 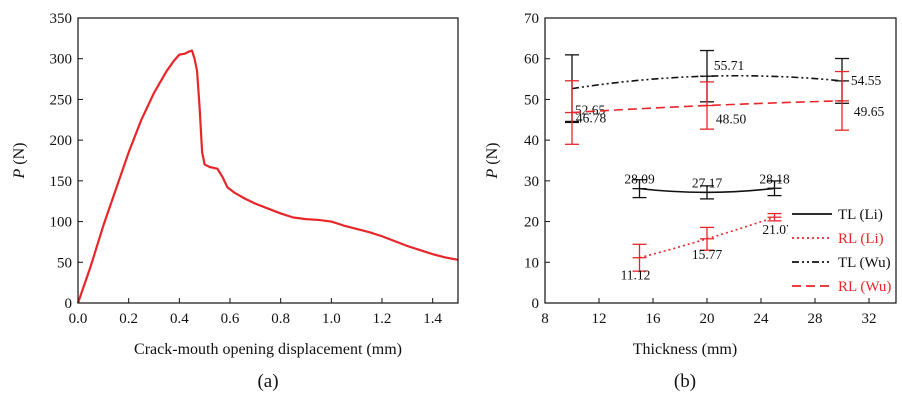 I want to click on y-tick-label: 70, so click(x=531, y=19).